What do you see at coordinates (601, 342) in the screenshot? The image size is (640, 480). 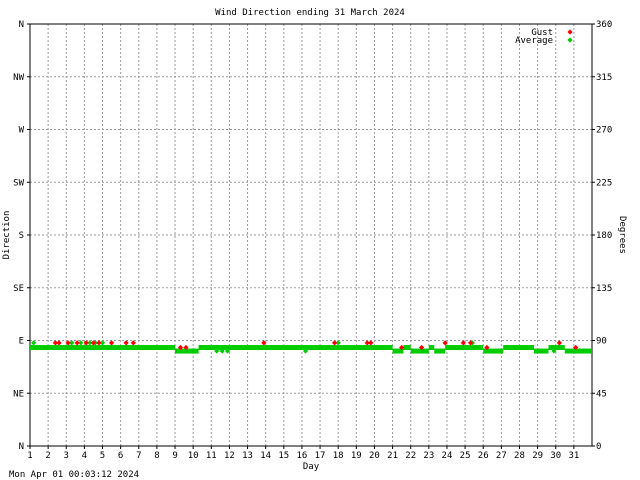 I see `y-tick-label-right: 90` at bounding box center [601, 342].